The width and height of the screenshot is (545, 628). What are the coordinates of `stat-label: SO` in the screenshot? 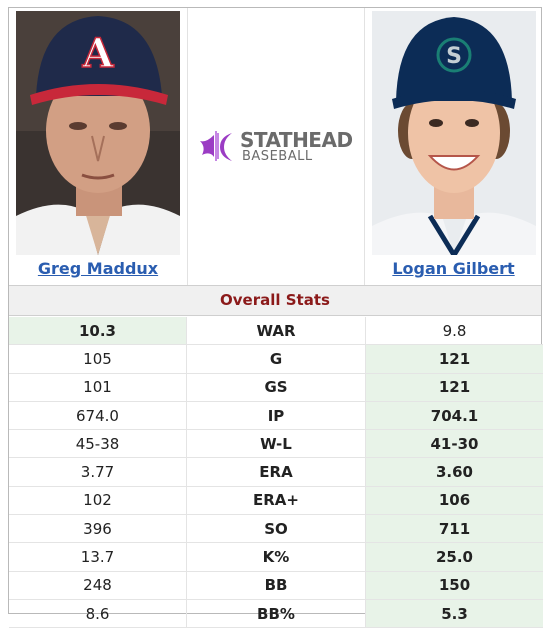 It's located at (276, 529).